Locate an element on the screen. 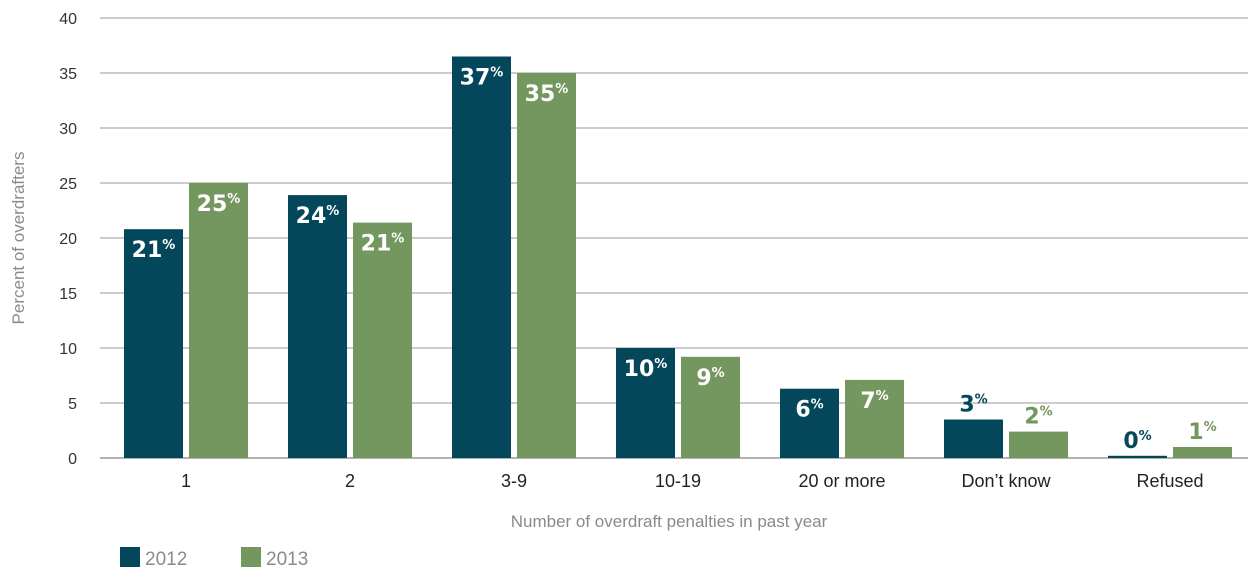 The width and height of the screenshot is (1248, 568). x-category-label: 20 or more is located at coordinates (841, 481).